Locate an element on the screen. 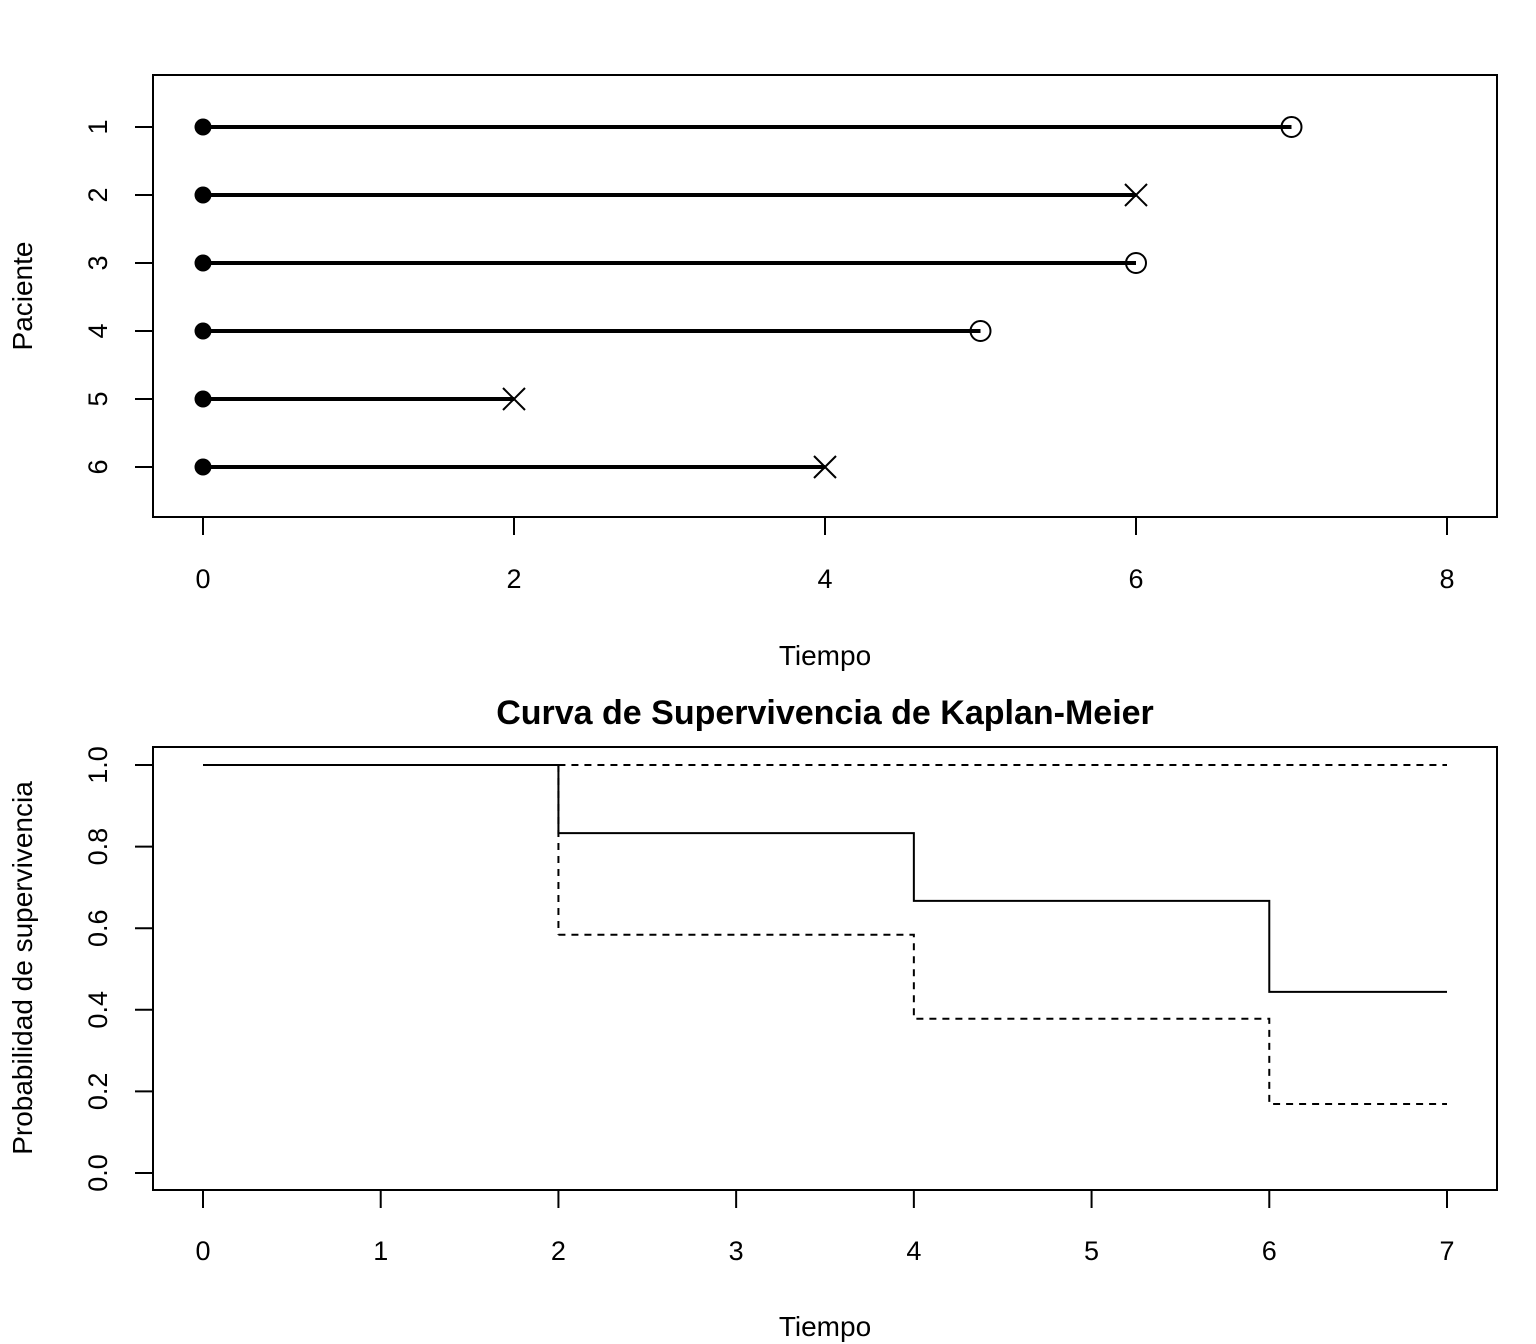 Image resolution: width=1536 pixels, height=1344 pixels. plot2-y-tick-label: 0.8 is located at coordinates (98, 847).